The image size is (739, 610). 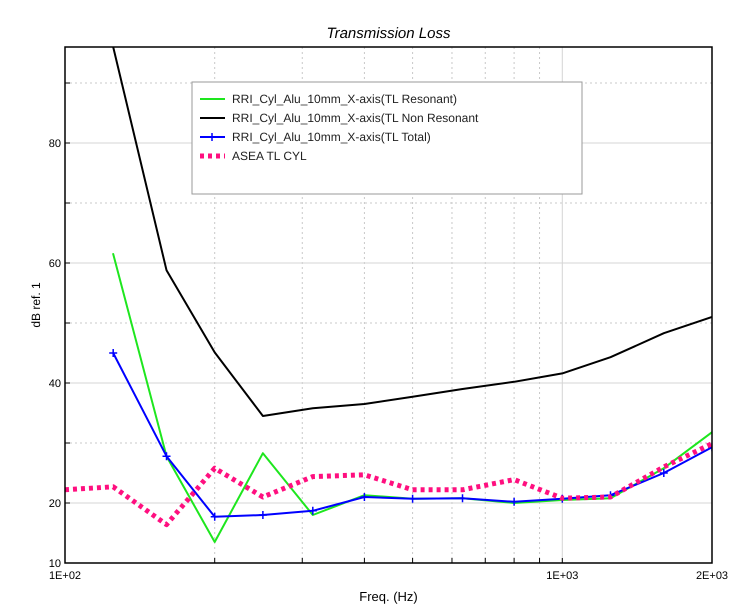 What do you see at coordinates (270, 156) in the screenshot?
I see `legend-label: ASEA TL CYL` at bounding box center [270, 156].